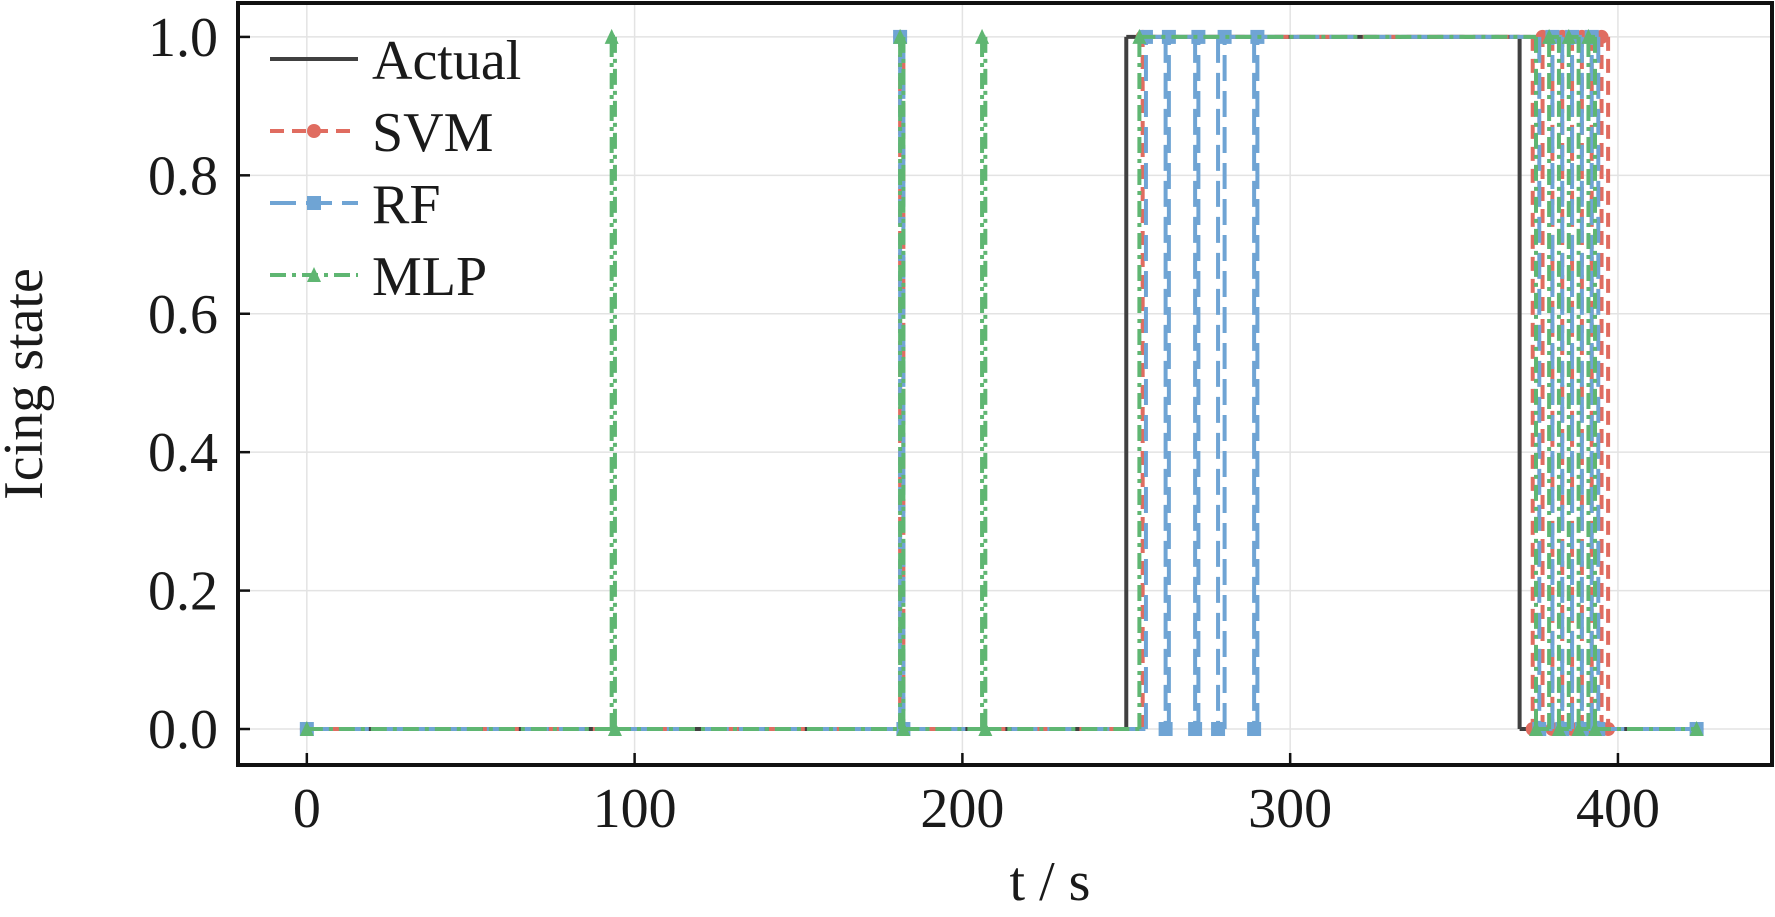 Image resolution: width=1775 pixels, height=917 pixels. What do you see at coordinates (183, 315) in the screenshot?
I see `y-tick-label: 0.6` at bounding box center [183, 315].